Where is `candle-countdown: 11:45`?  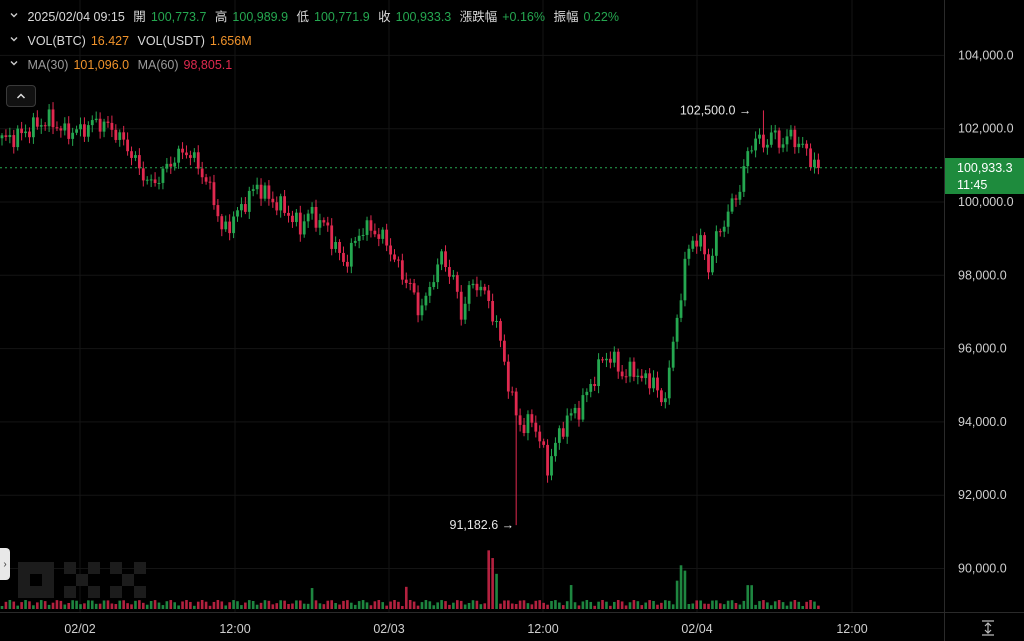 candle-countdown: 11:45 is located at coordinates (972, 185).